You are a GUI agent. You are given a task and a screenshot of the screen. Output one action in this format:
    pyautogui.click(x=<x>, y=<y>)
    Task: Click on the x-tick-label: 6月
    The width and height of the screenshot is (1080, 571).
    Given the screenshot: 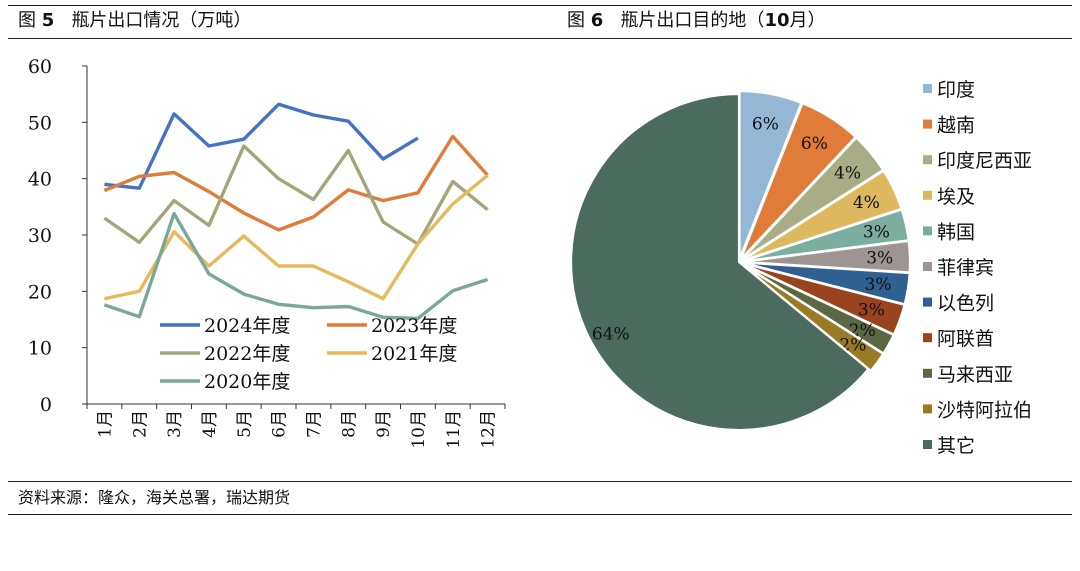 What is the action you would take?
    pyautogui.click(x=280, y=424)
    